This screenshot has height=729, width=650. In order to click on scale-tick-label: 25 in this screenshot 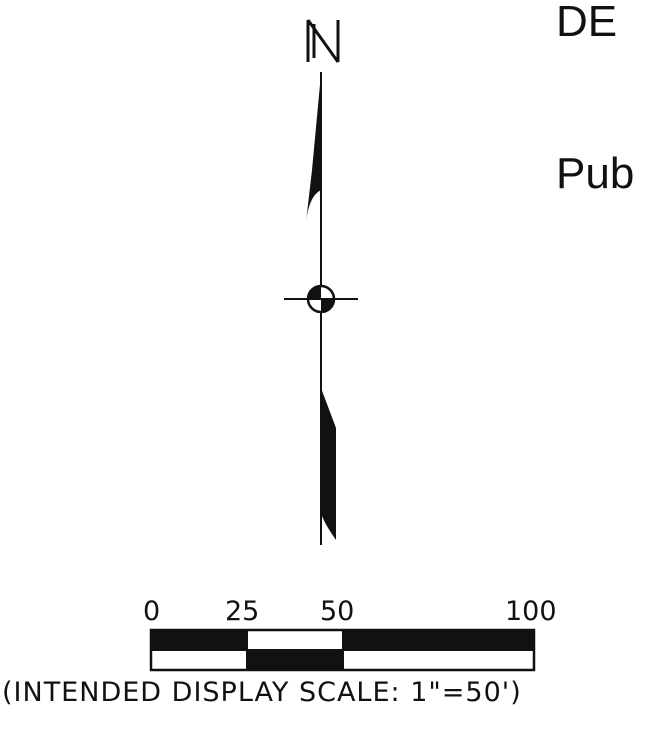, I will do `click(242, 611)`.